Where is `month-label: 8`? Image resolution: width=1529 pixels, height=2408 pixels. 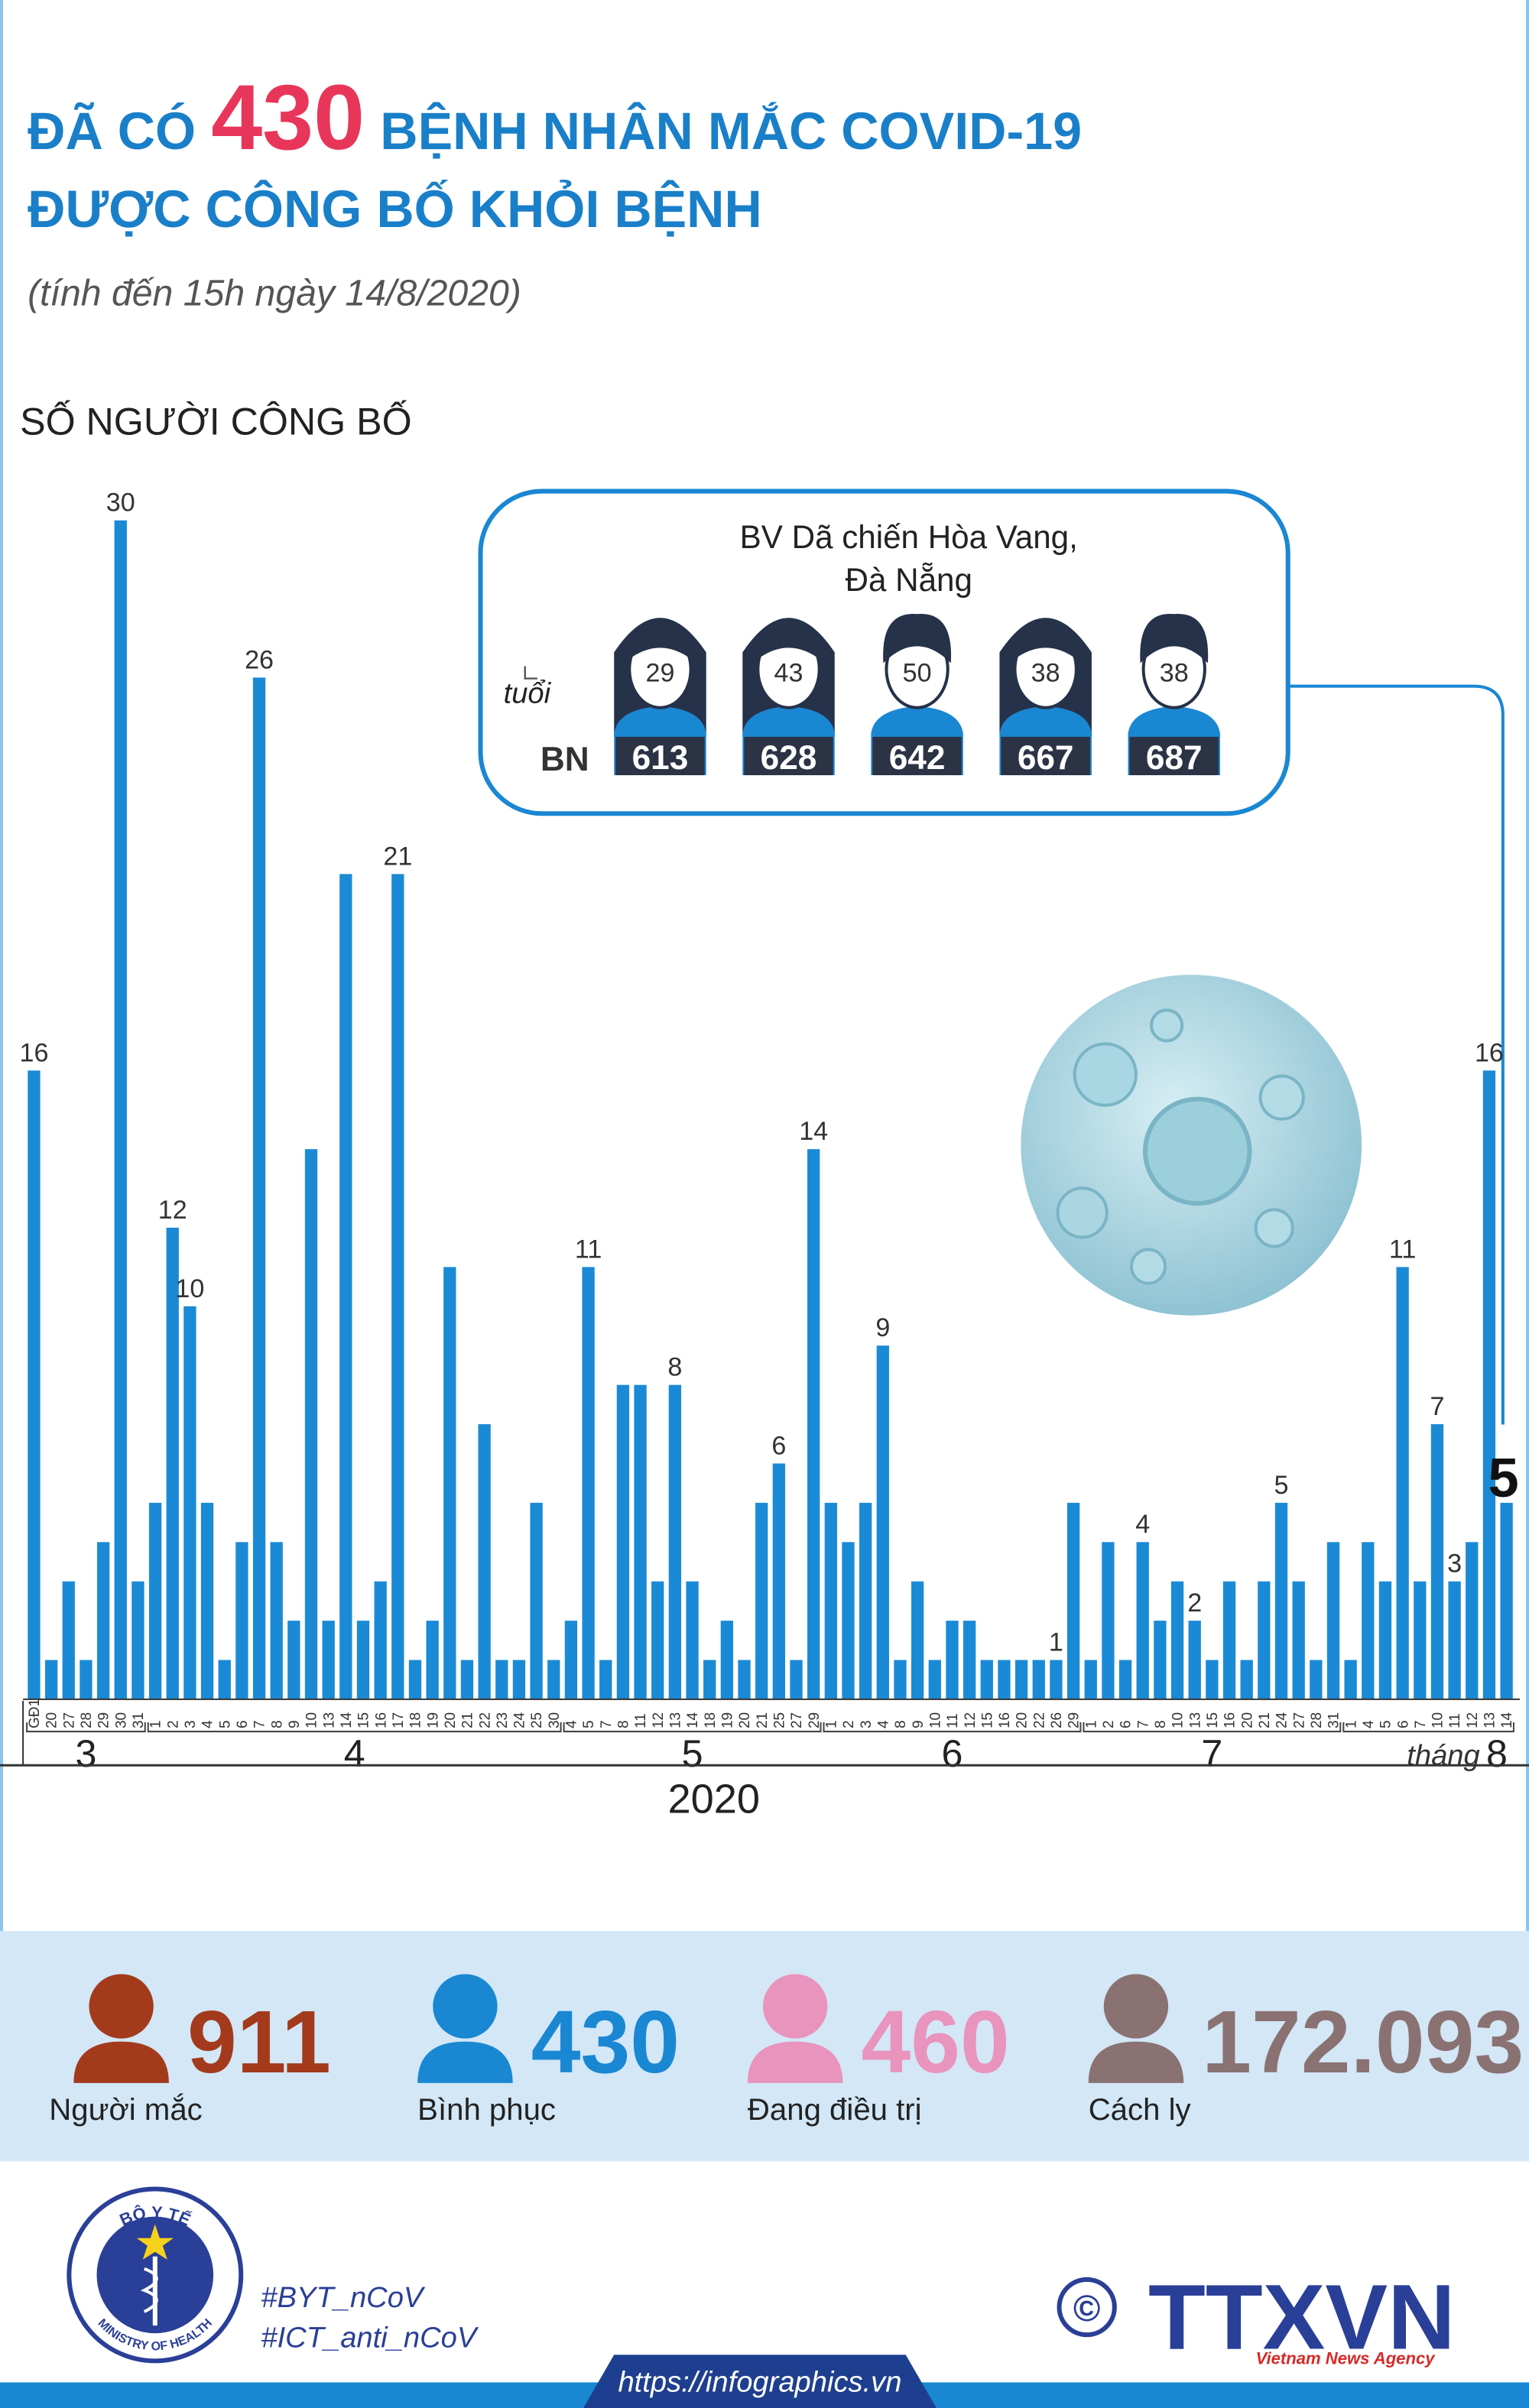 month-label: 8 is located at coordinates (1497, 1754).